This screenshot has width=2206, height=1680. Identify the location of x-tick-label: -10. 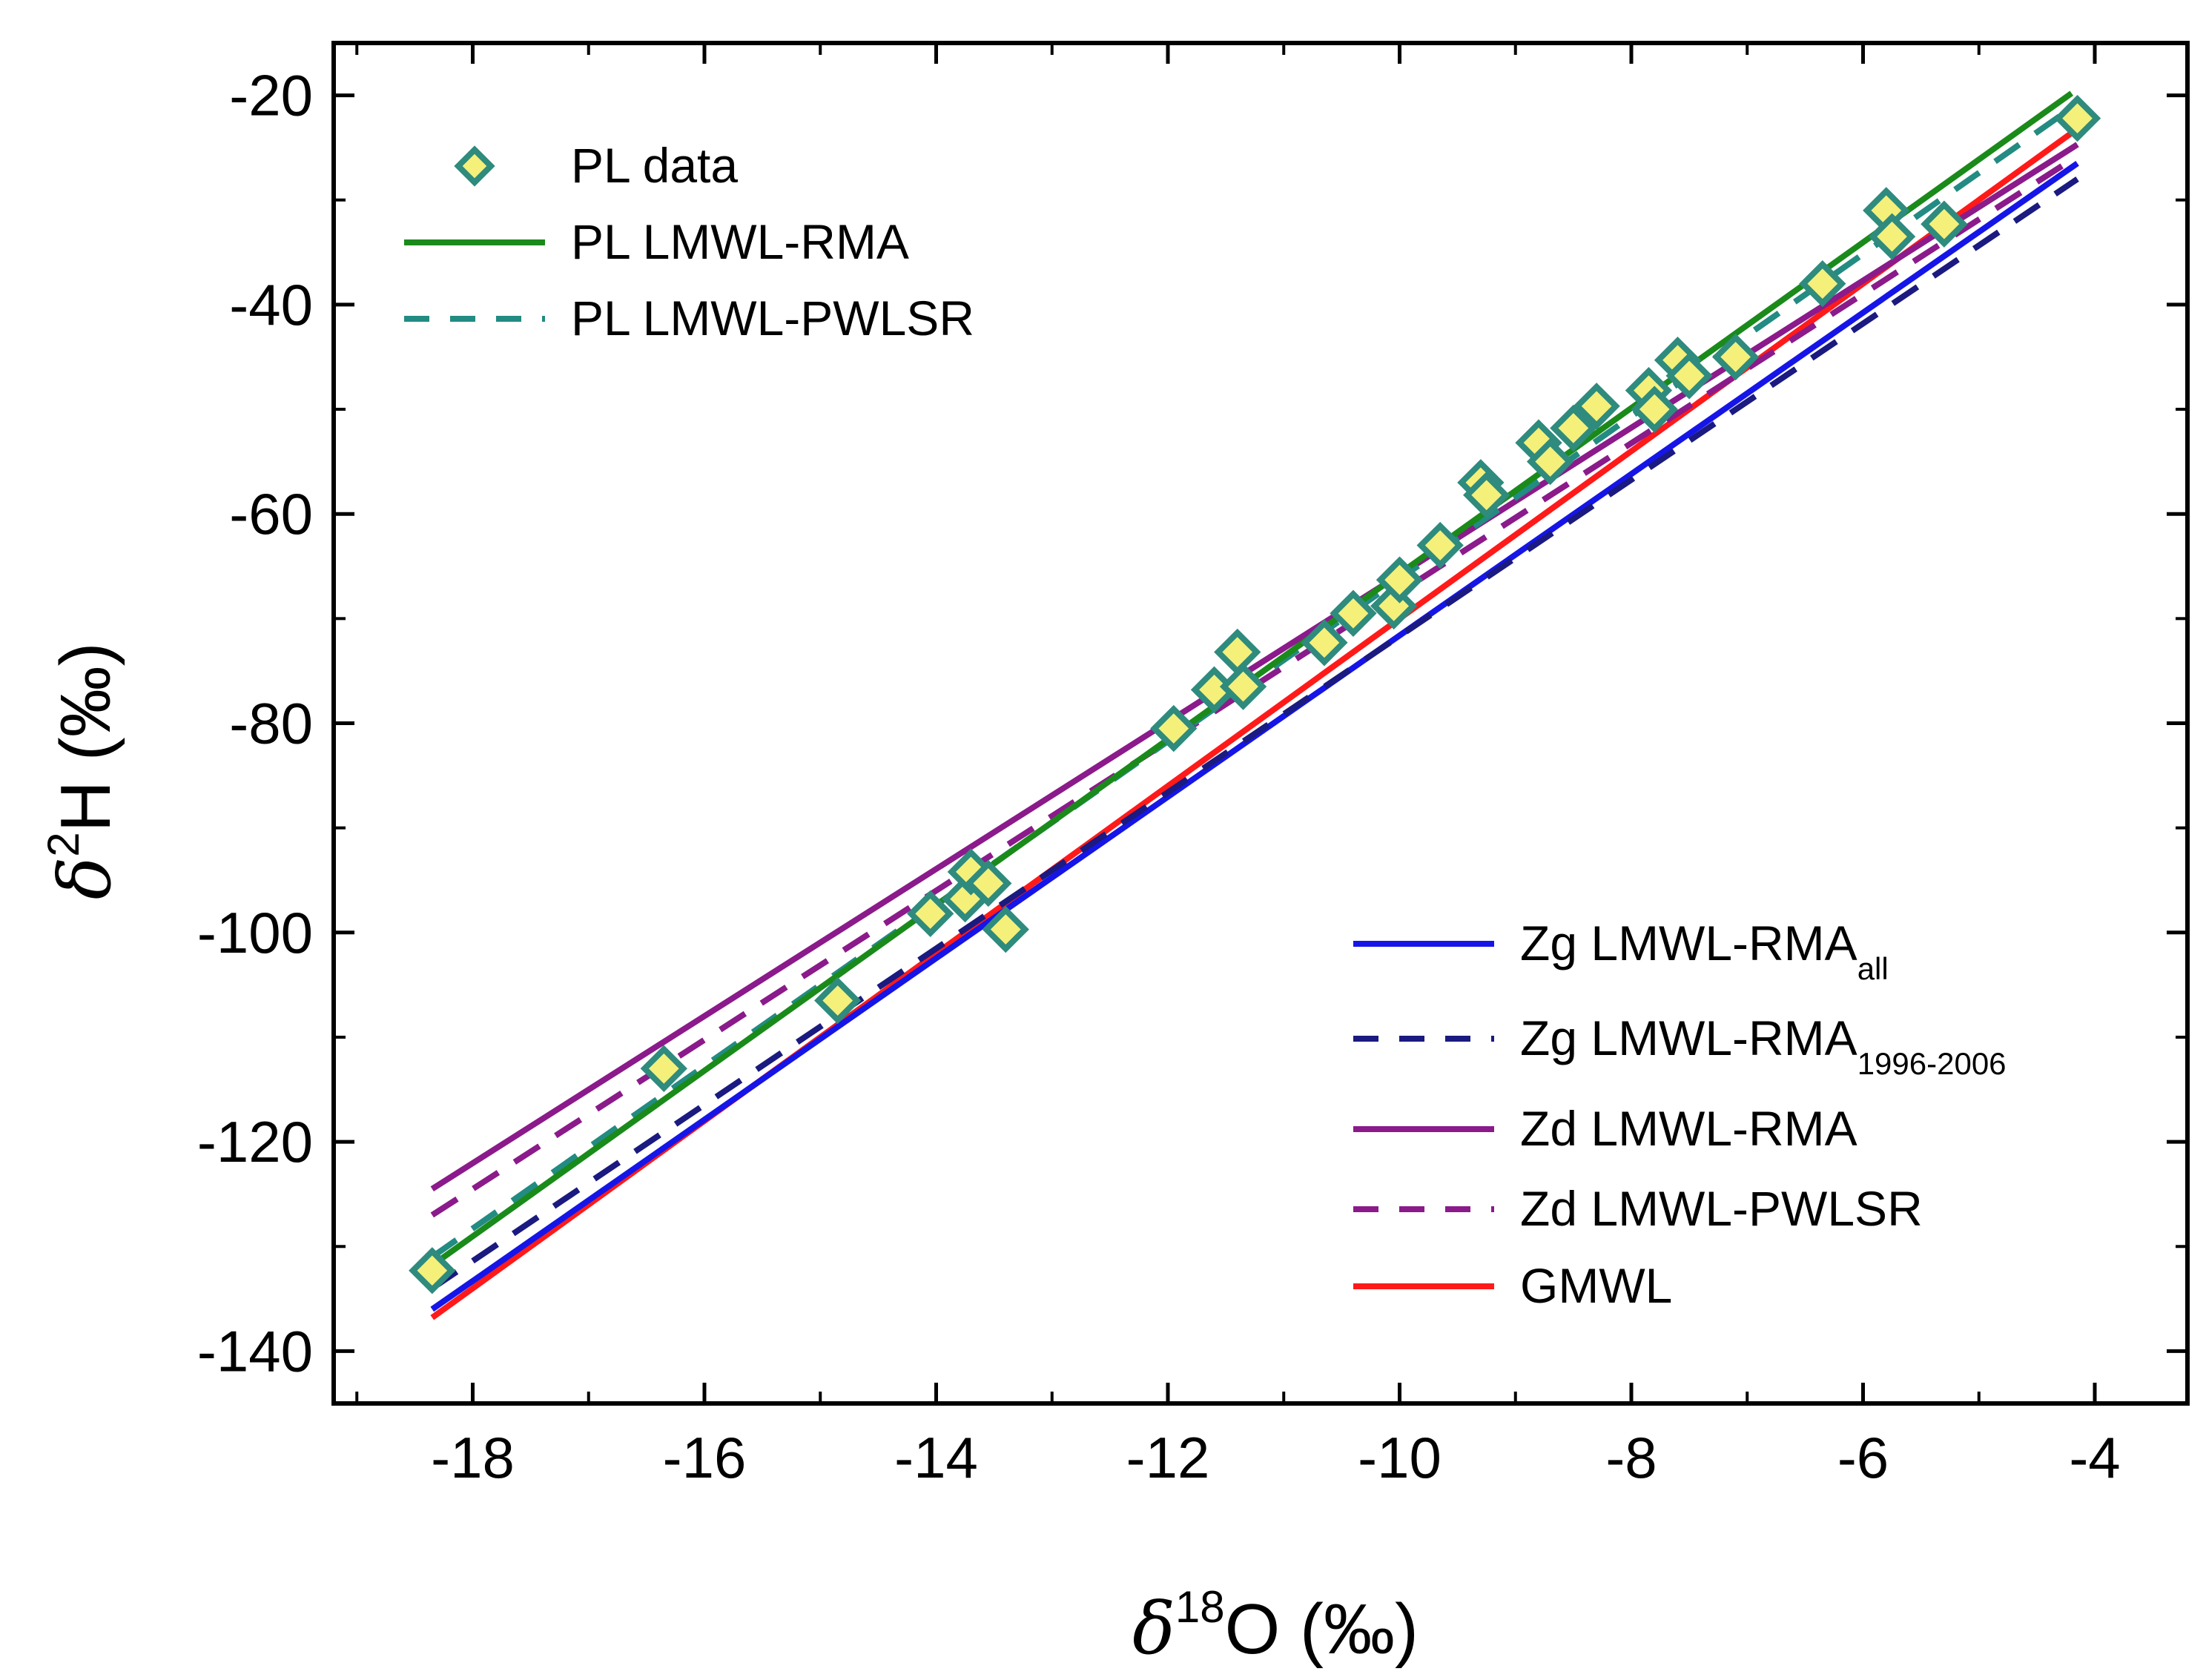
(1400, 1457).